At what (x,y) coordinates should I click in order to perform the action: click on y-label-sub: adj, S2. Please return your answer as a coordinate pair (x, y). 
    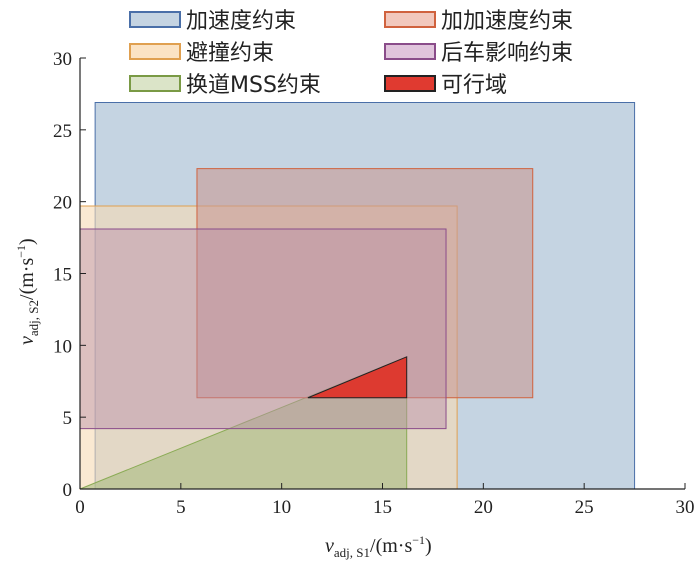
    Looking at the image, I should click on (33, 318).